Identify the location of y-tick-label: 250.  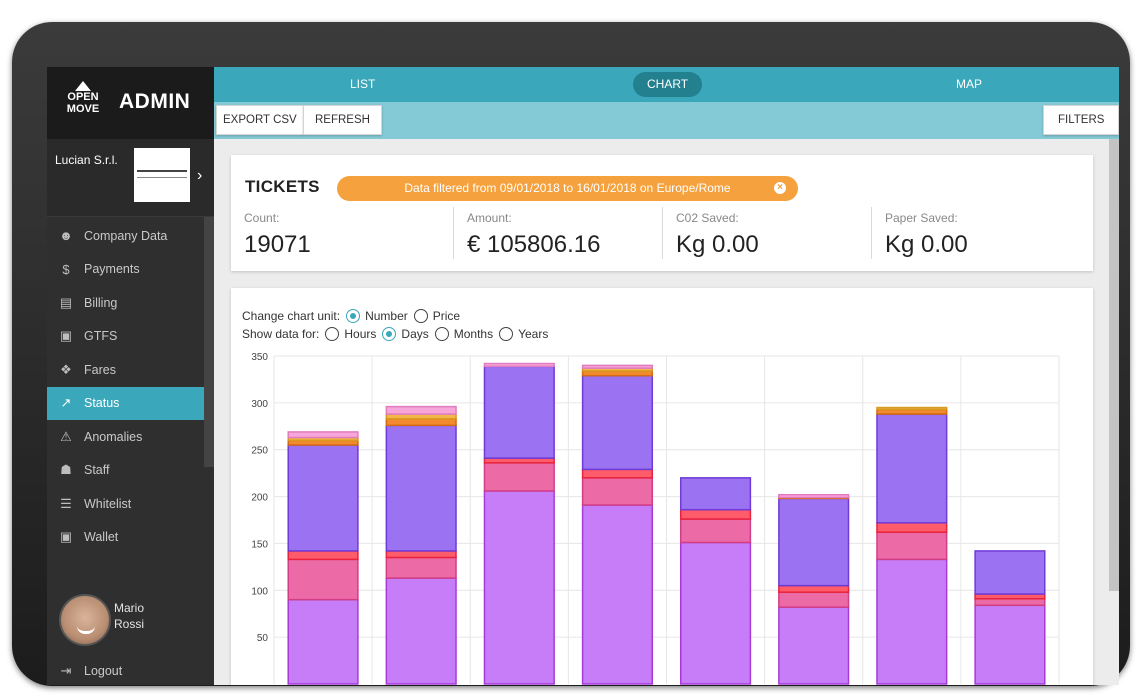
(259, 451).